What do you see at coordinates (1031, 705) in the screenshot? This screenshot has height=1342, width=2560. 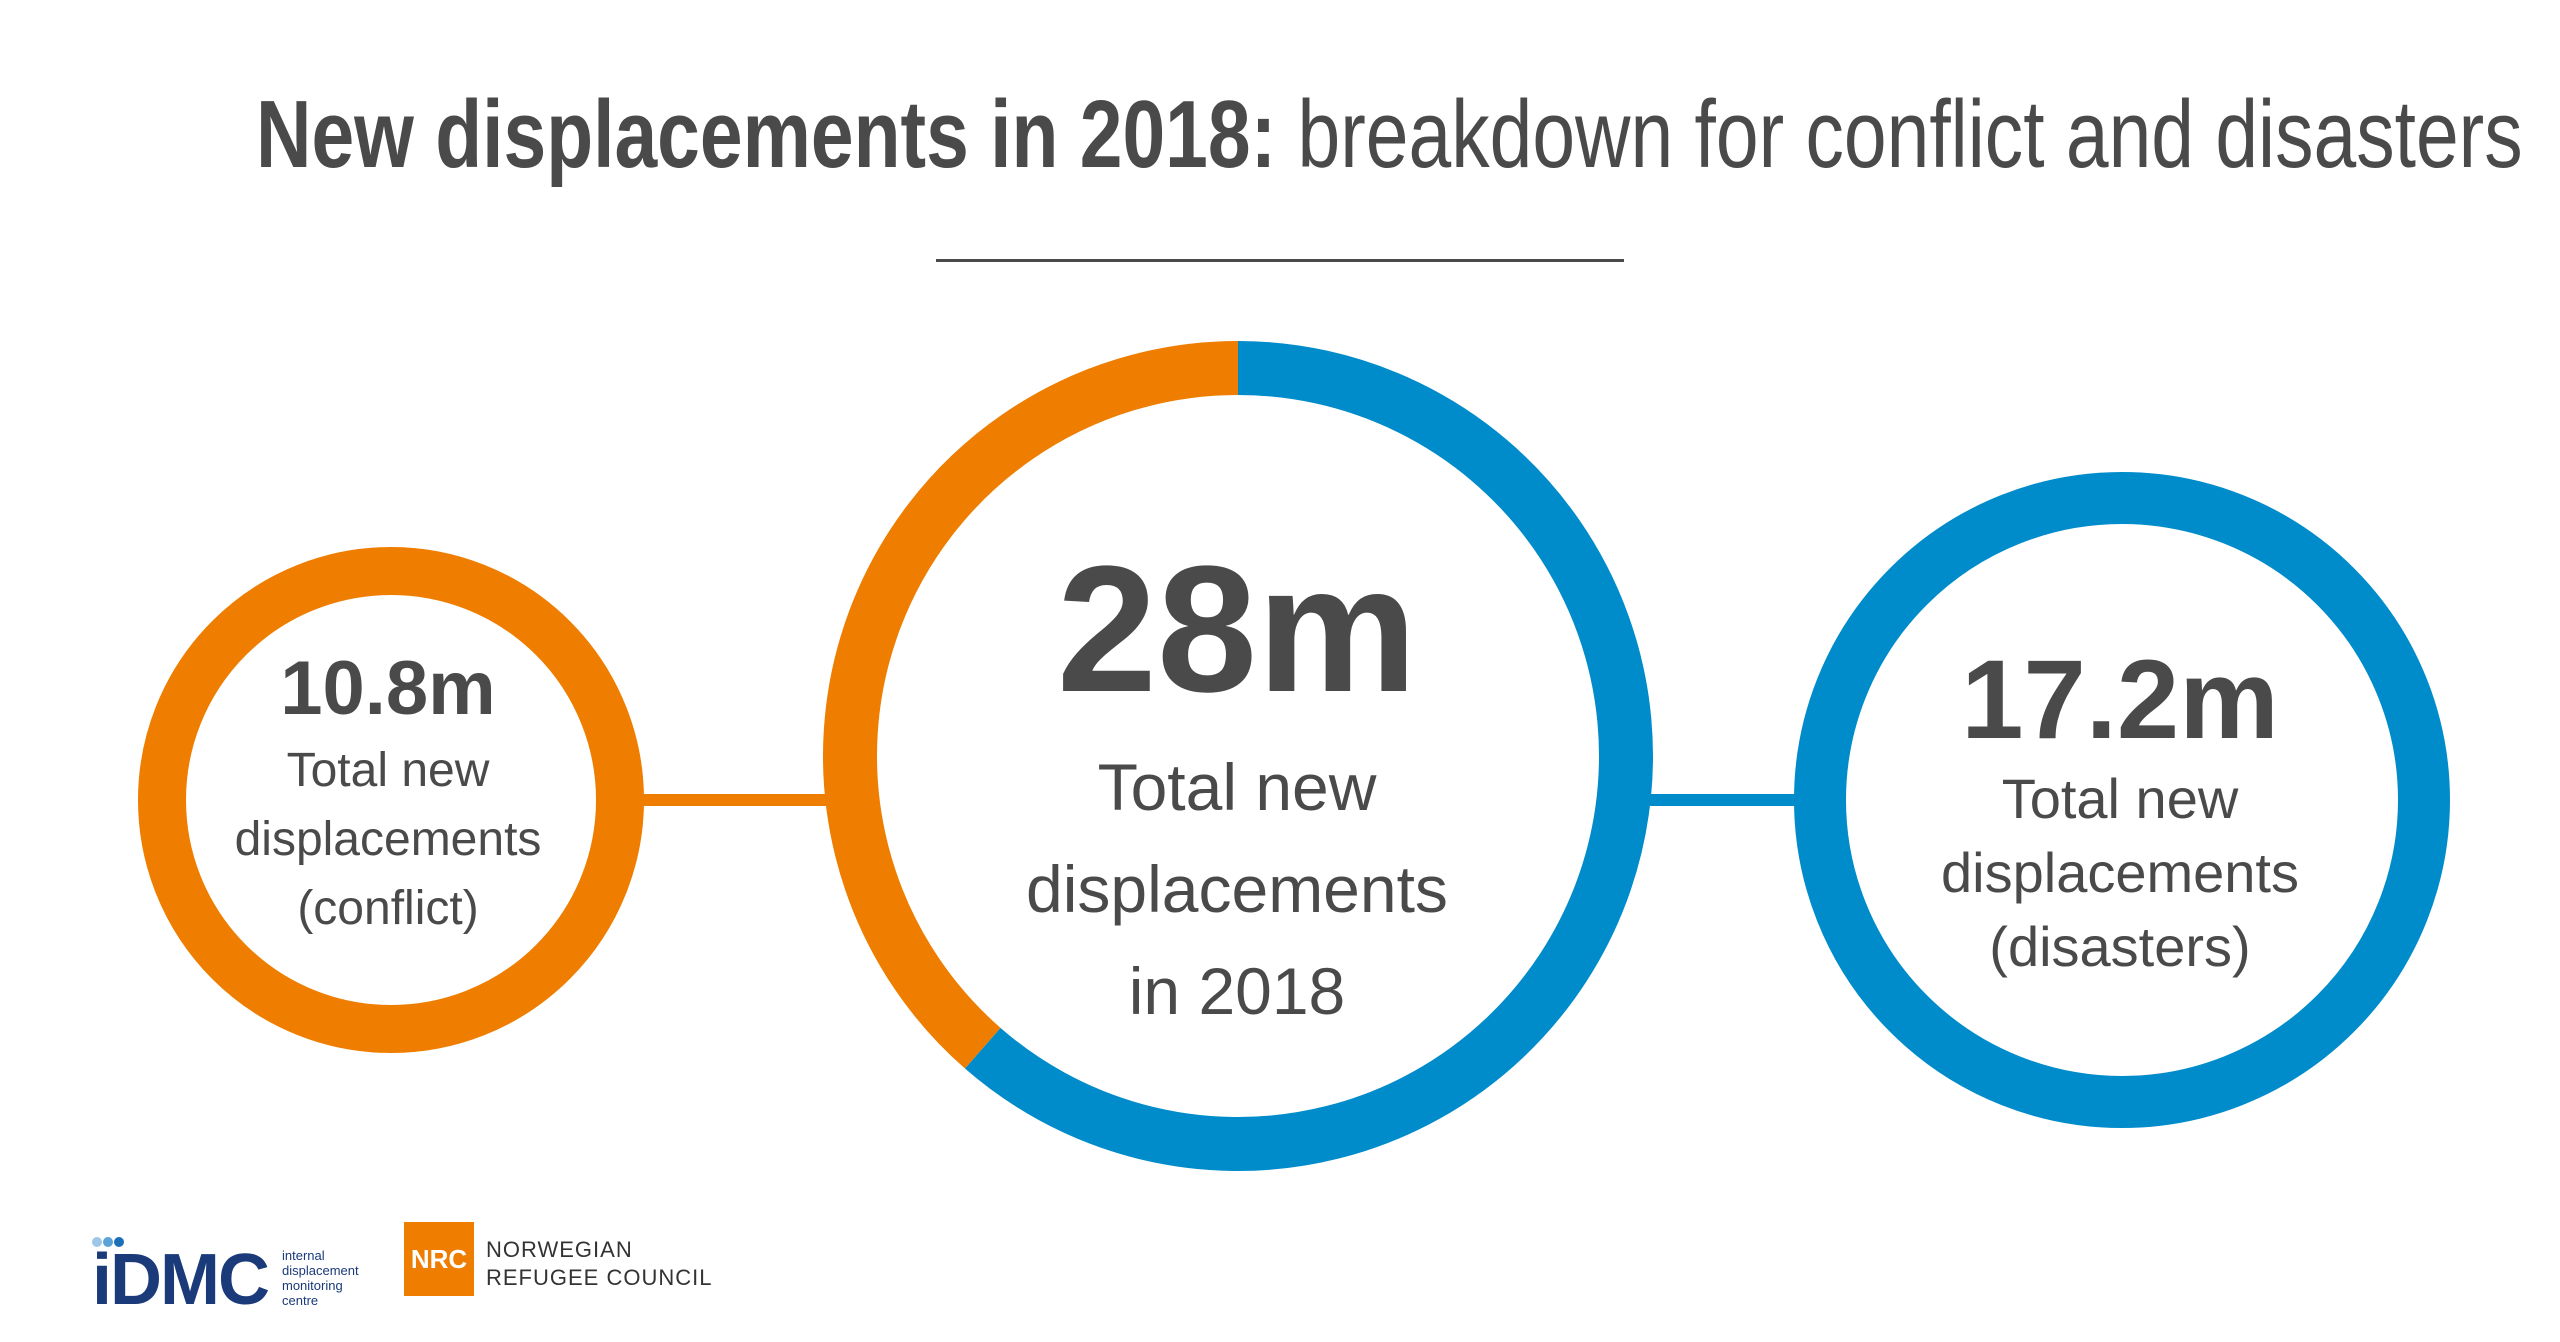 I see `ring-total-arc-conflict` at bounding box center [1031, 705].